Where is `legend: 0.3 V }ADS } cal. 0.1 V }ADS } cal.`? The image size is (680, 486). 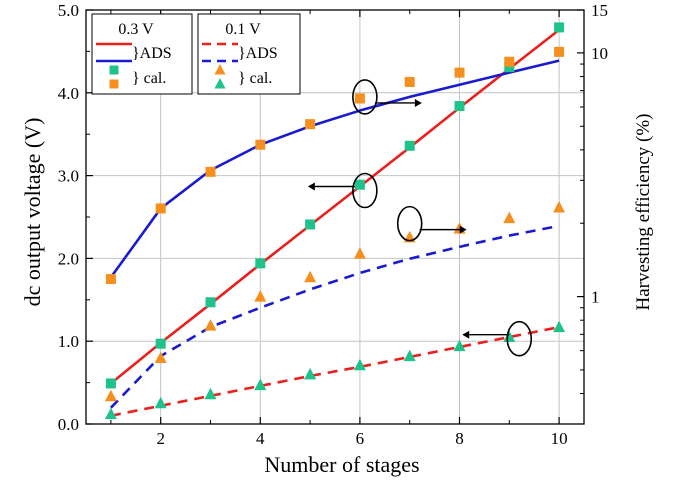
legend: 0.3 V }ADS } cal. 0.1 V }ADS } cal. is located at coordinates (196, 54).